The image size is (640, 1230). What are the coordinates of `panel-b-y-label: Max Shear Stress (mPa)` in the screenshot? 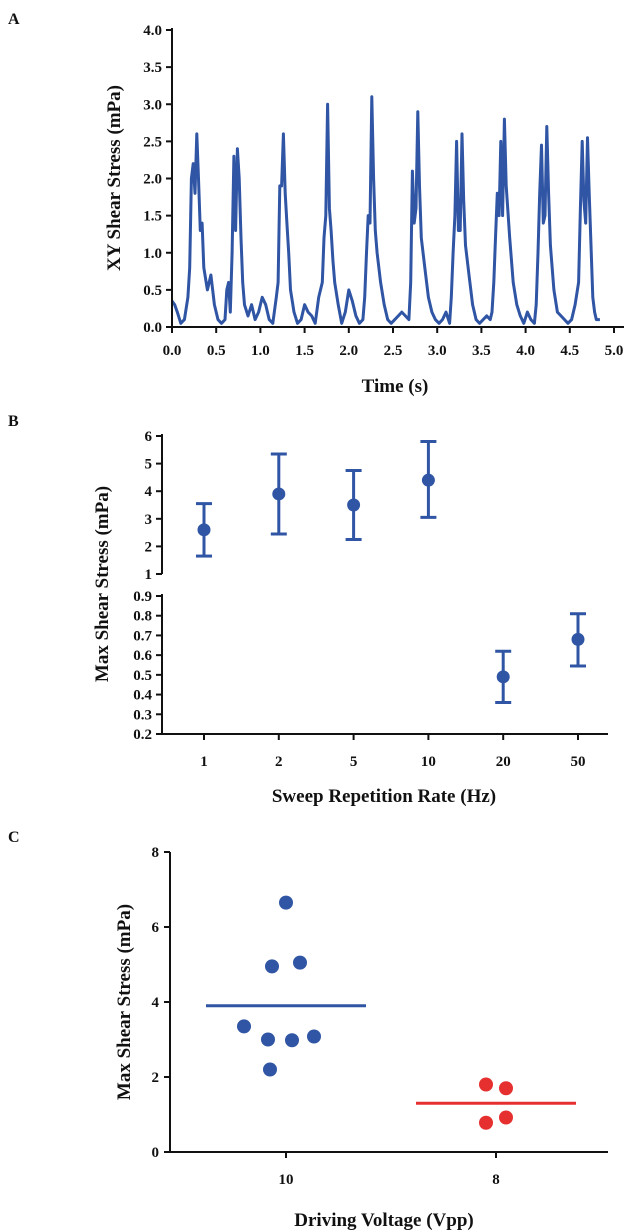 It's located at (102, 584).